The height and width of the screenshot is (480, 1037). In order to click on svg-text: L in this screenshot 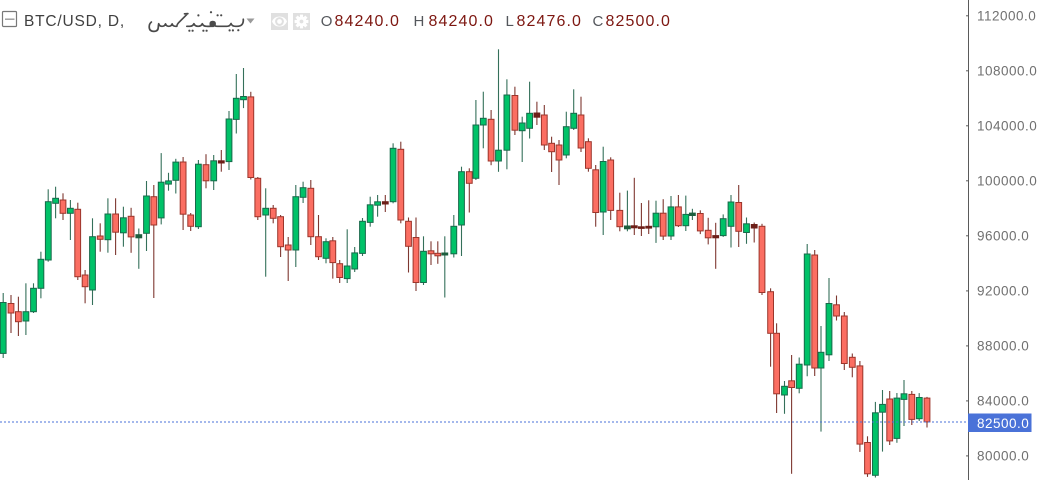, I will do `click(510, 21)`.